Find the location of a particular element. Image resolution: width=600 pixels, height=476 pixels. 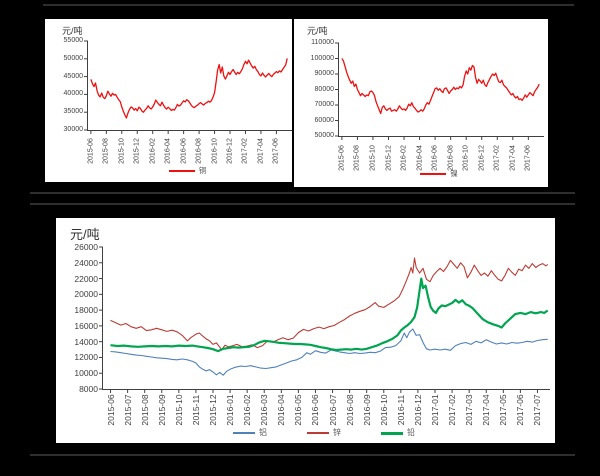

y-tick-label: 30000 is located at coordinates (73, 129).